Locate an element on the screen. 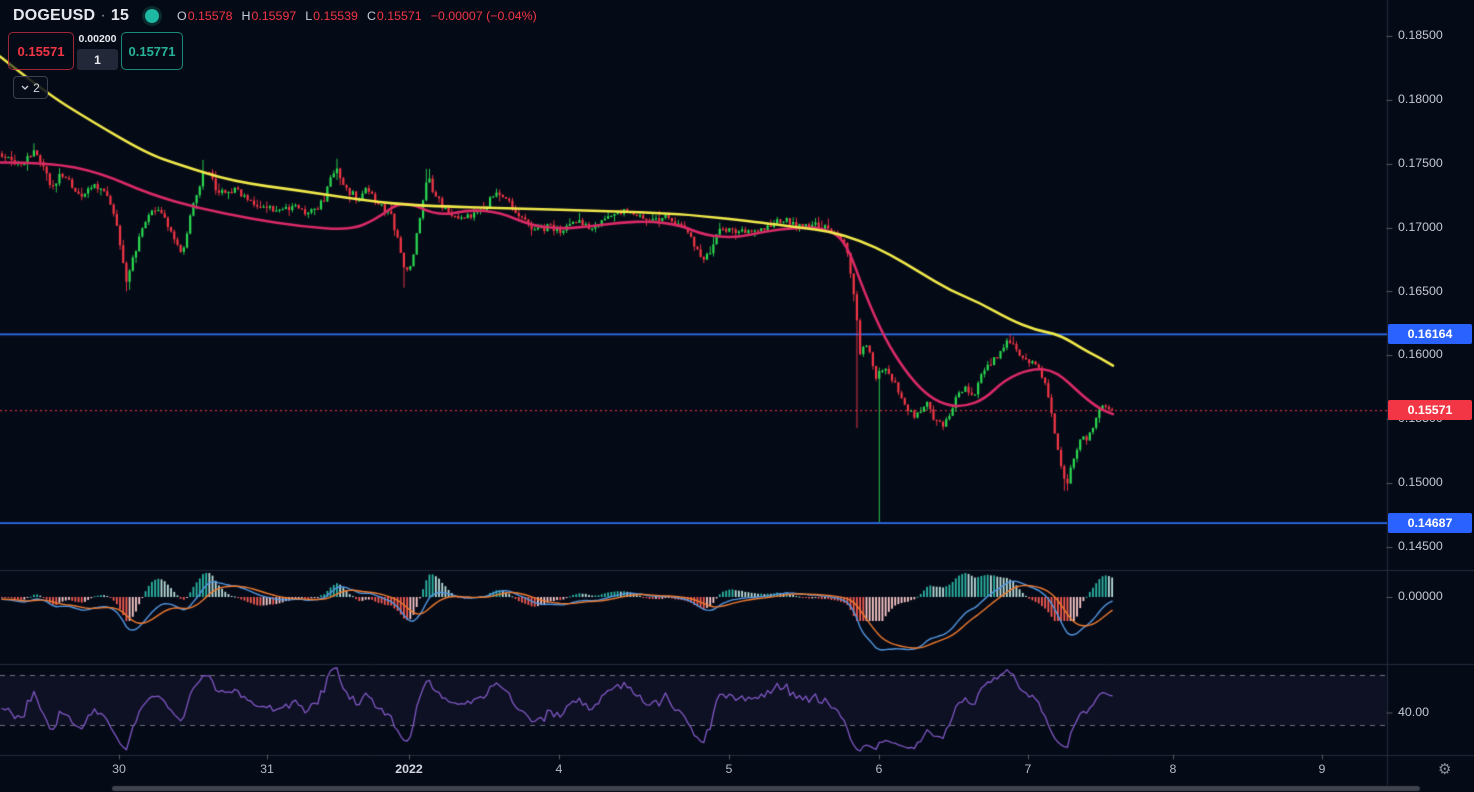 This screenshot has width=1474, height=792. gear-icon: ⚙ is located at coordinates (1445, 769).